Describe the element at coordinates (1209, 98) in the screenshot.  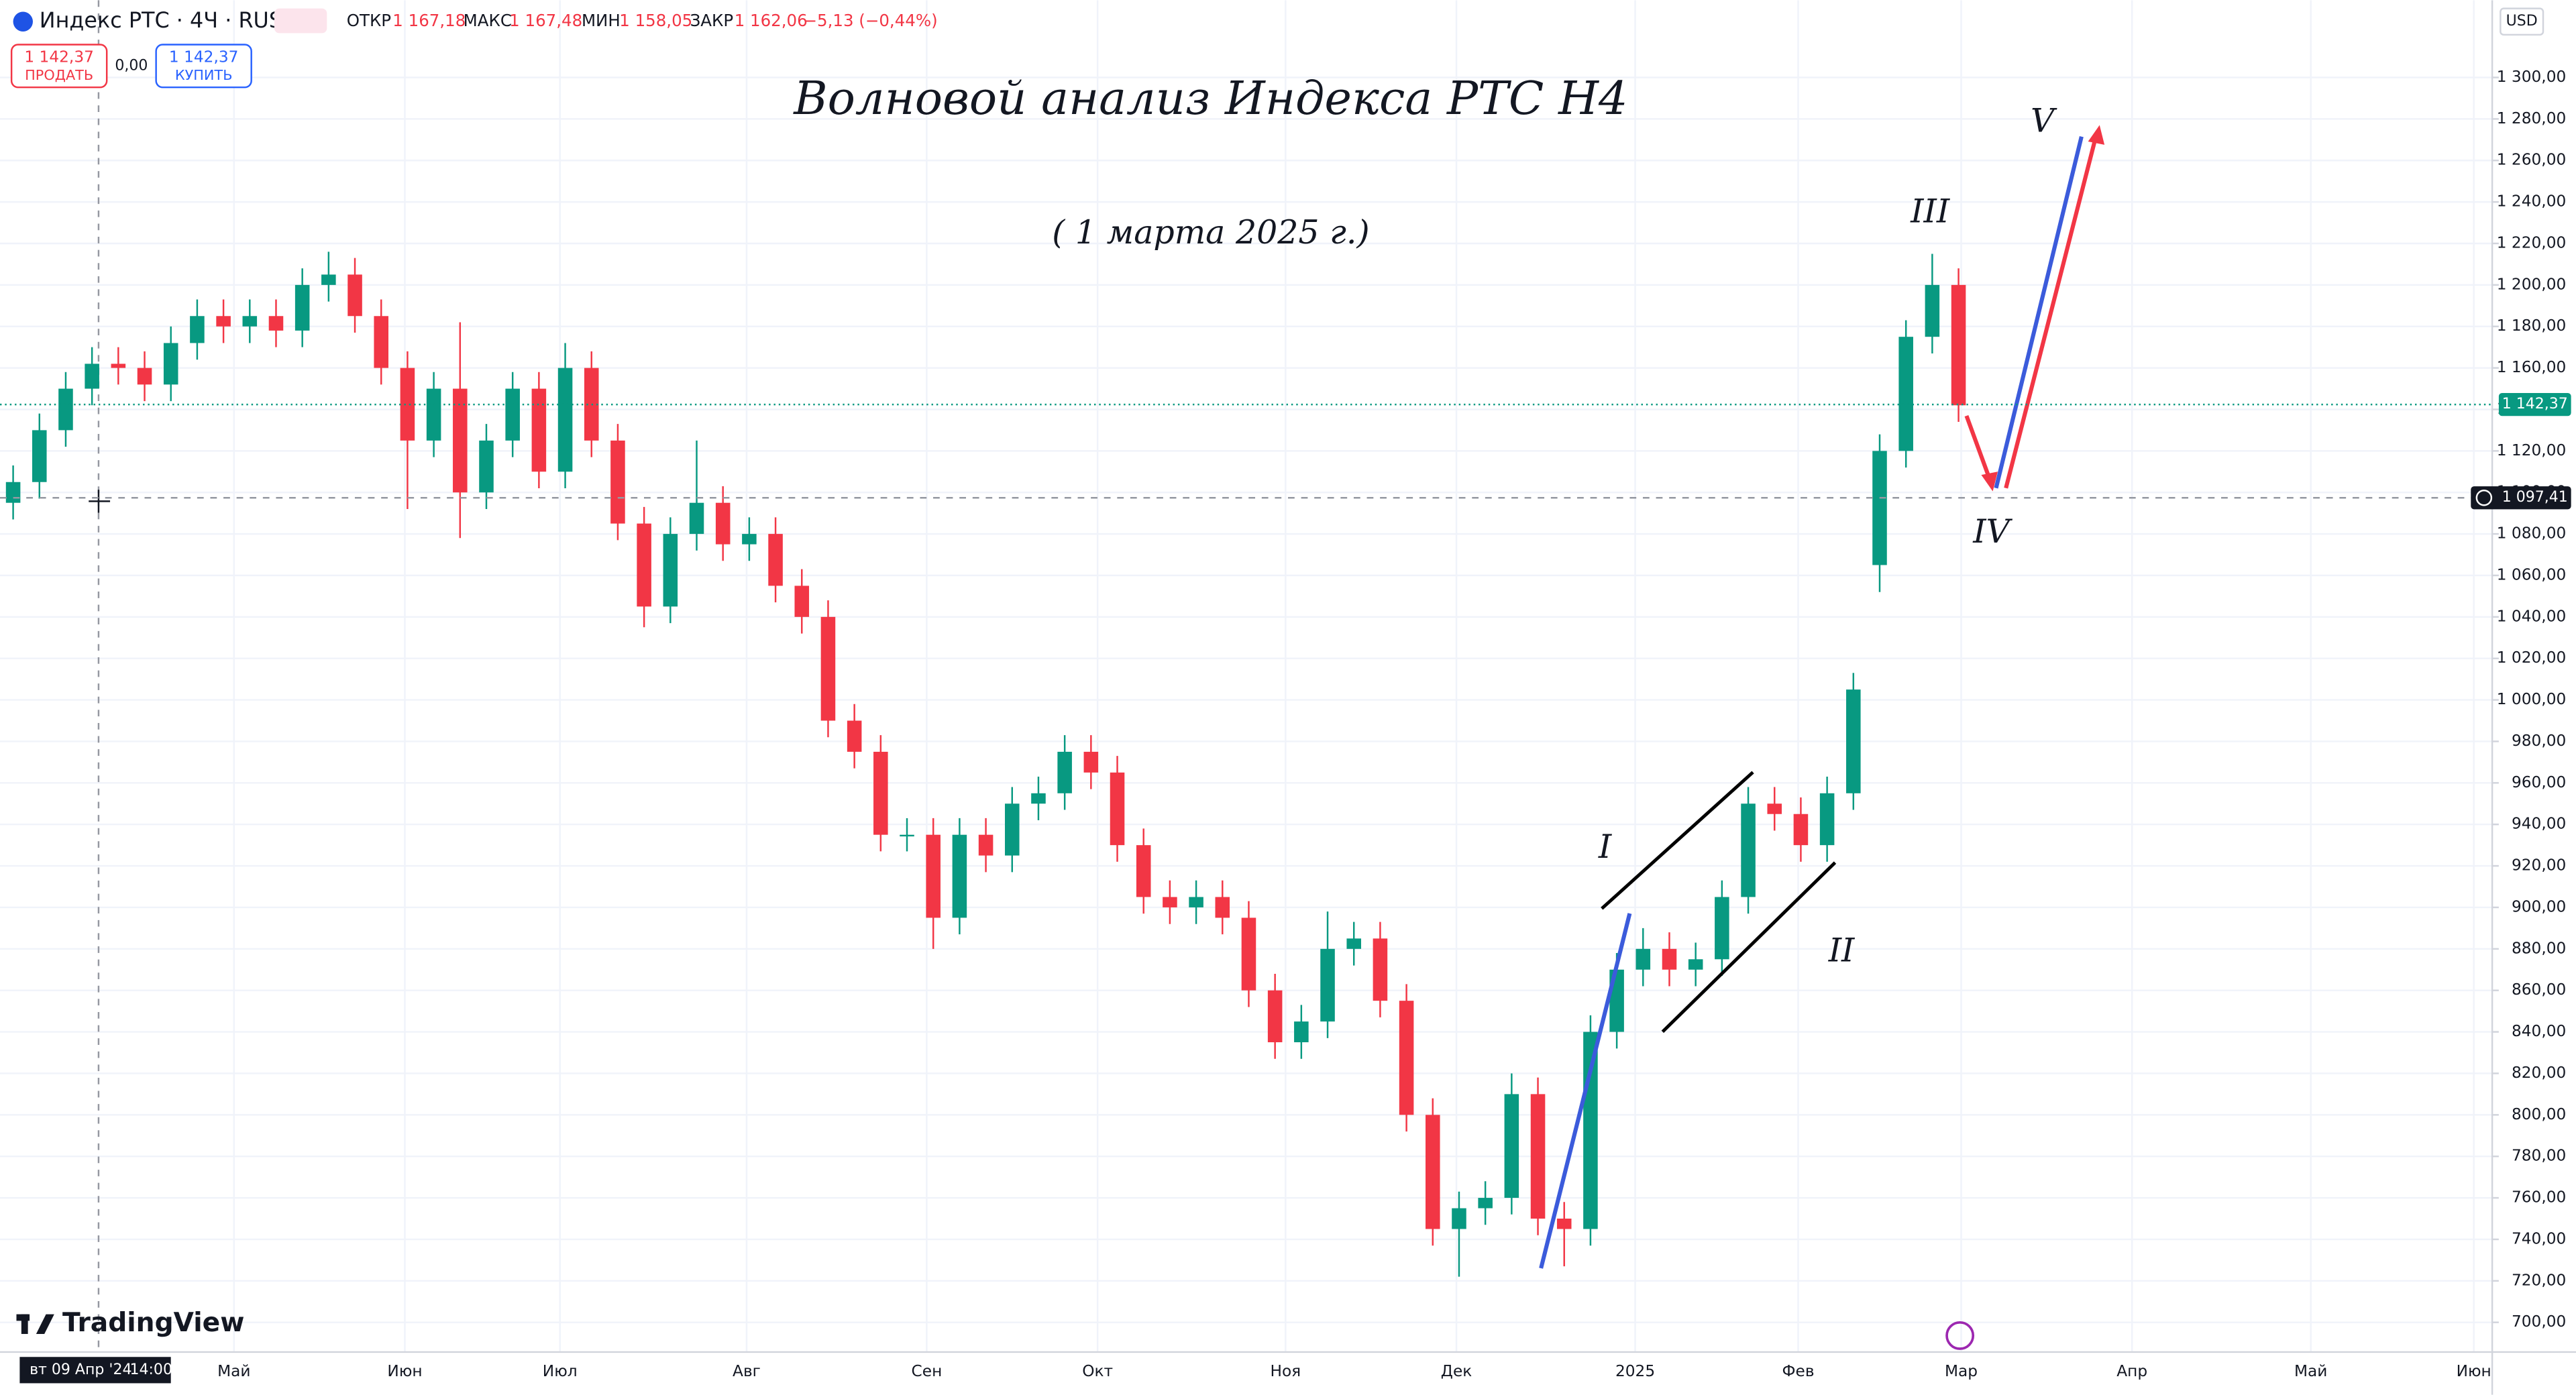
I see `chart-title: Волновой анализ Индекса РТС H4` at that location.